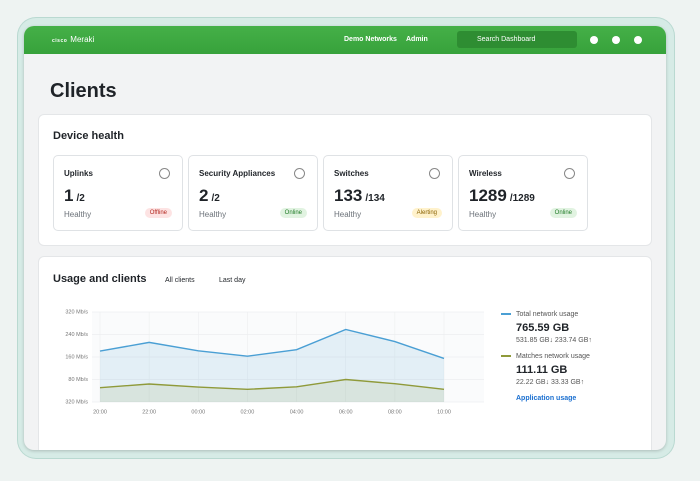 This screenshot has width=700, height=481. I want to click on status-badge: Offline, so click(158, 213).